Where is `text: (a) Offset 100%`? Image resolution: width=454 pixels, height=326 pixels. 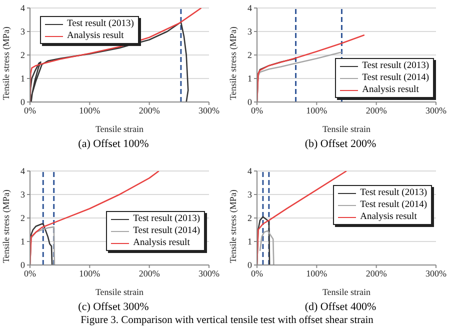 text: (a) Offset 100% is located at coordinates (113, 144).